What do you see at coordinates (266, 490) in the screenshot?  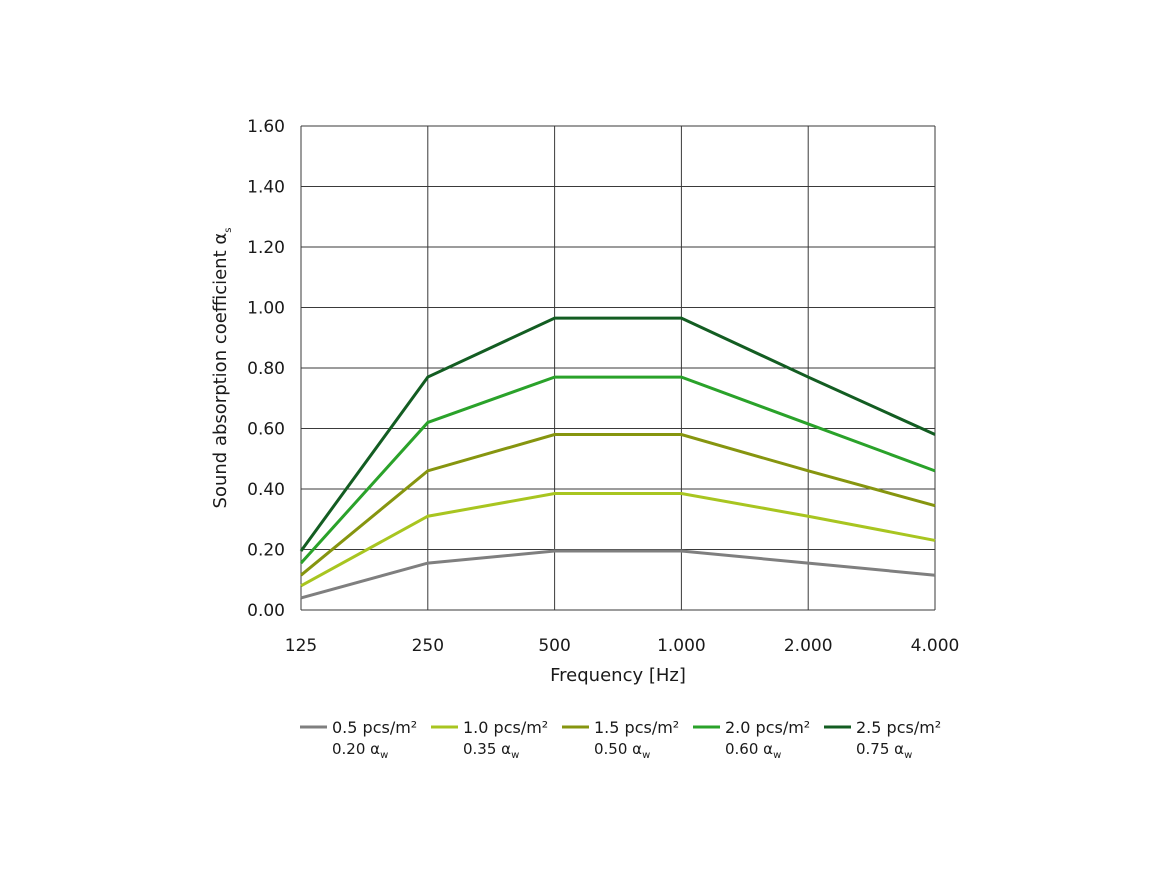 I see `y-tick-label: 0.40` at bounding box center [266, 490].